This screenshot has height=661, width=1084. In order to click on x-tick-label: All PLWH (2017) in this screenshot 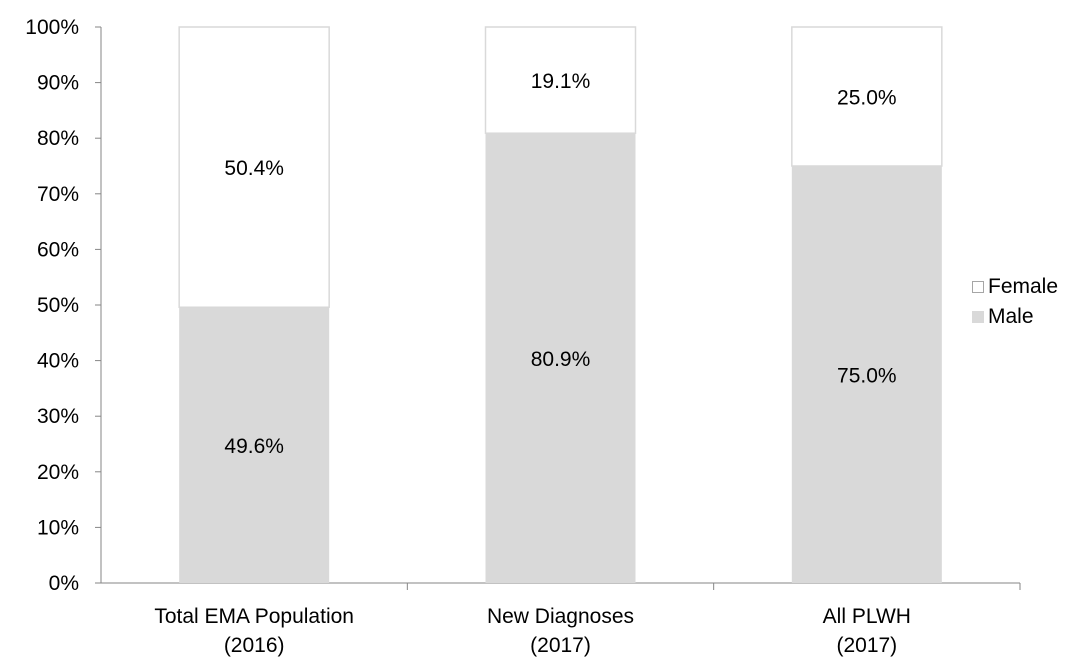, I will do `click(867, 631)`.